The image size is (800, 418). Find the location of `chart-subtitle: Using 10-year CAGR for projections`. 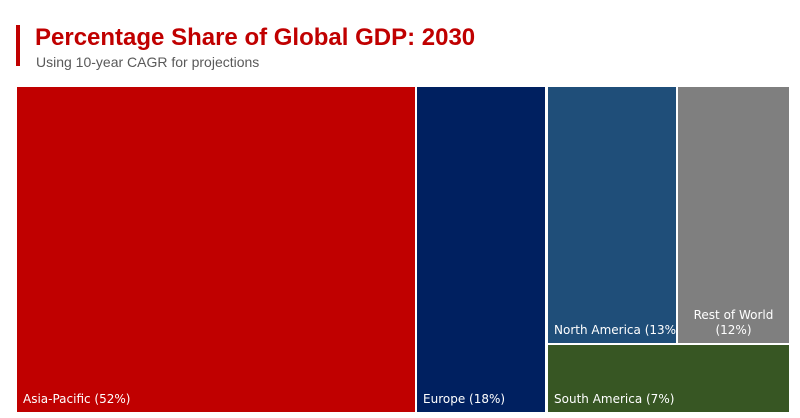

chart-subtitle: Using 10-year CAGR for projections is located at coordinates (148, 62).